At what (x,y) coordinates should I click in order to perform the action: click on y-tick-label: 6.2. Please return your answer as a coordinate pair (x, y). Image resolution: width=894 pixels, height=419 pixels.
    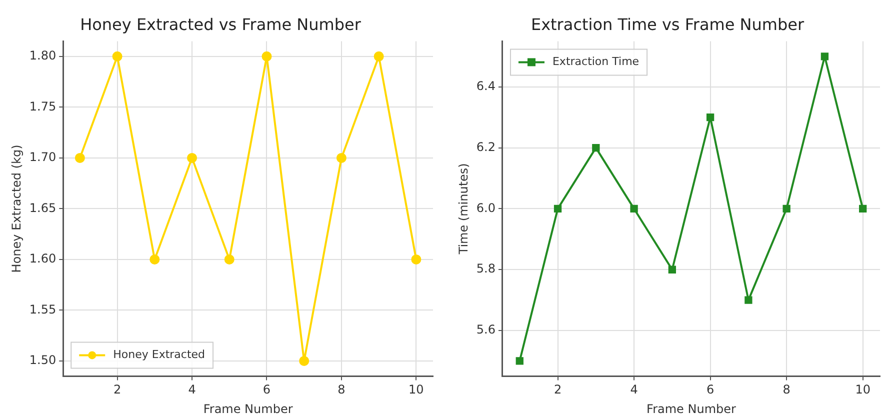
    Looking at the image, I should click on (486, 147).